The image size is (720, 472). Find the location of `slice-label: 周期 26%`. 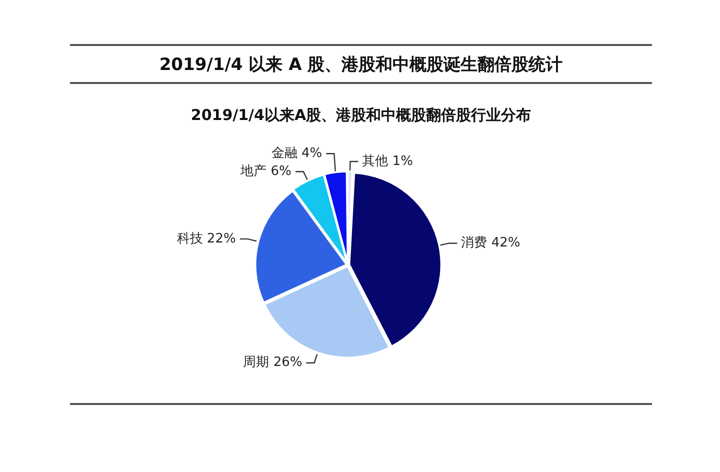

slice-label: 周期 26% is located at coordinates (272, 362).